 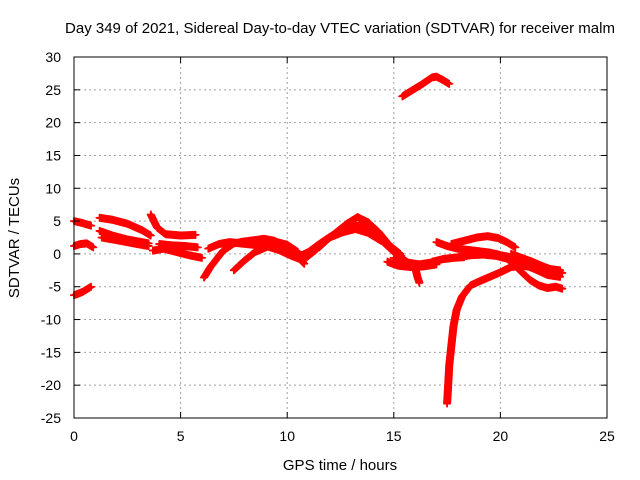 I want to click on y-tick-label: -15, so click(x=51, y=352).